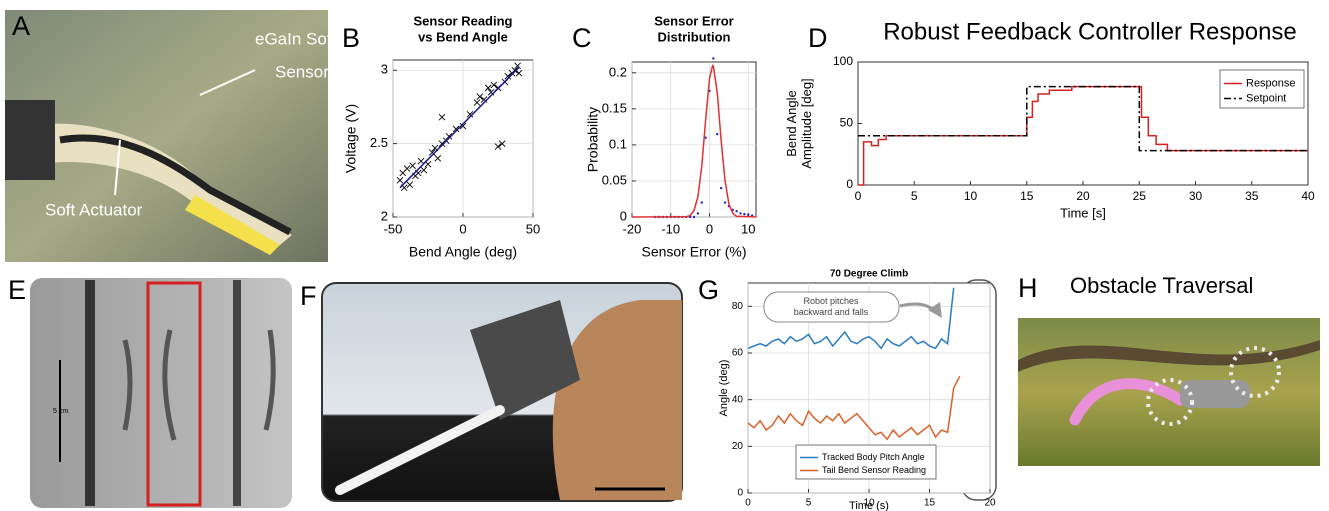  I want to click on scale-label: 5 cm, so click(60, 411).